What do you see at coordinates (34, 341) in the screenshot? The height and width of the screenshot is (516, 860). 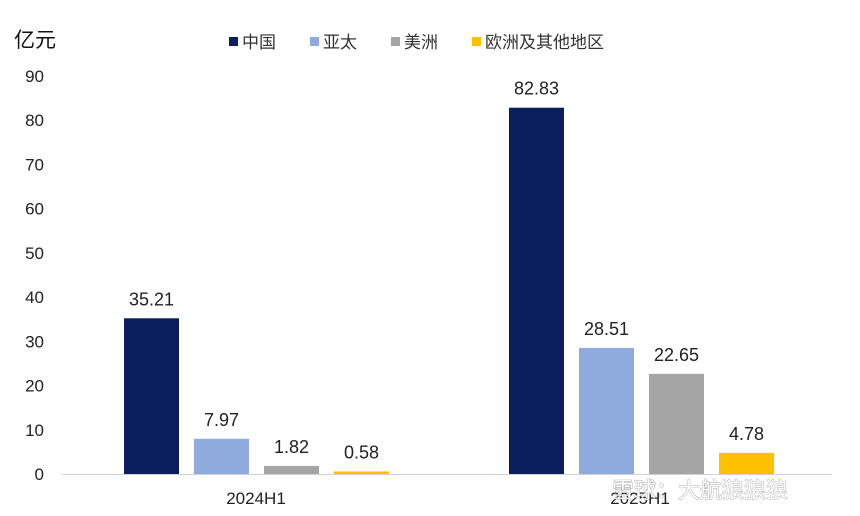 I see `y-tick-label: 30` at bounding box center [34, 341].